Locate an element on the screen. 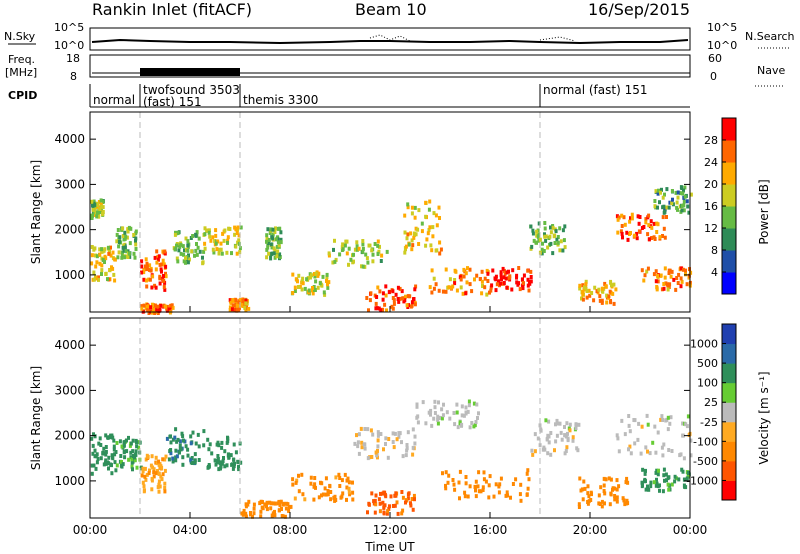 This screenshot has height=554, width=800. colorbar-tick-label: -25 is located at coordinates (709, 422).